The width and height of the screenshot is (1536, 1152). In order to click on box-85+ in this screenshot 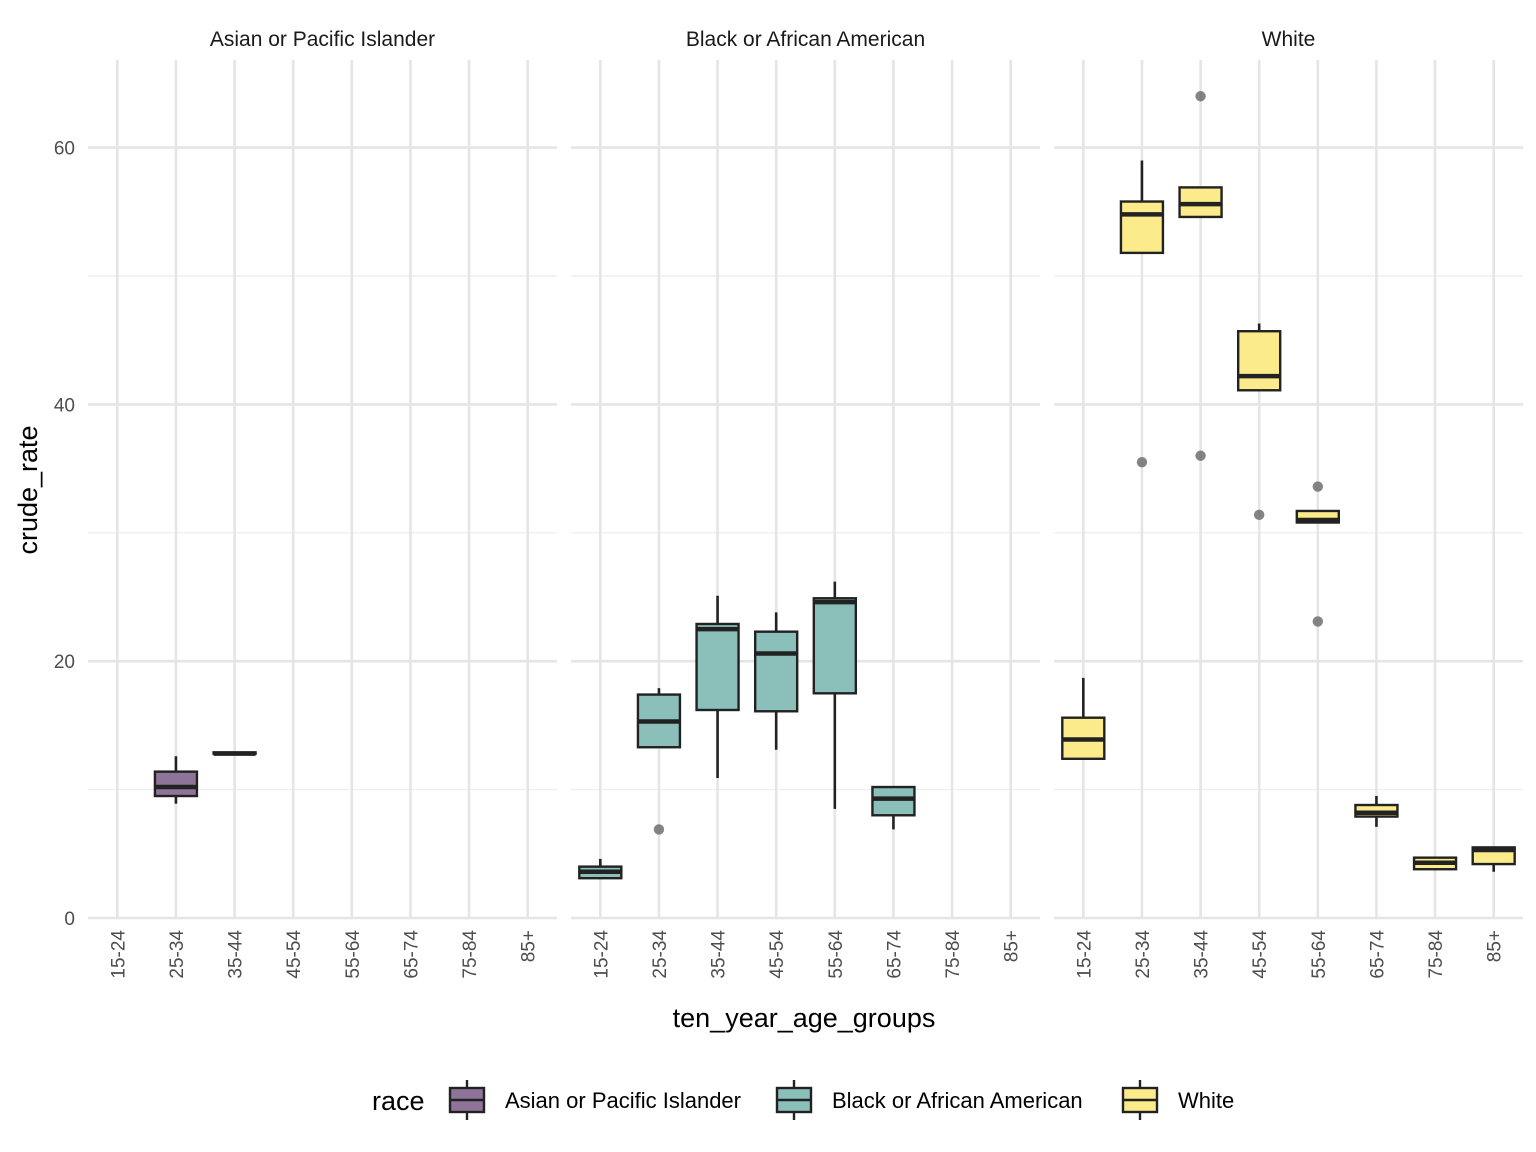, I will do `click(1493, 859)`.